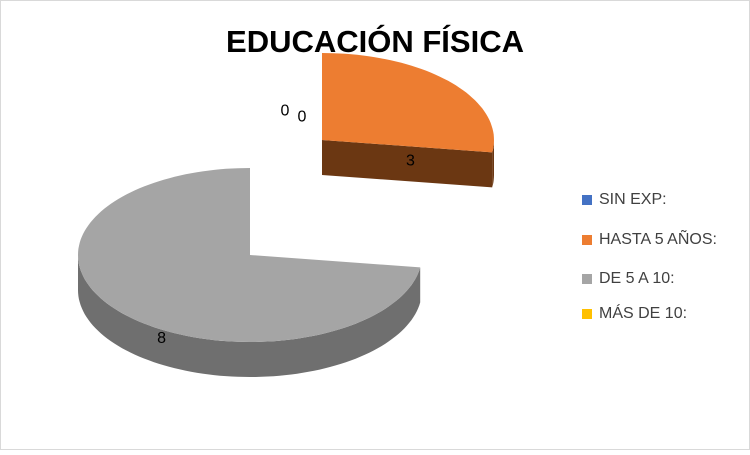 The width and height of the screenshot is (750, 455). What do you see at coordinates (637, 278) in the screenshot?
I see `legend-label: DE 5 A 10:` at bounding box center [637, 278].